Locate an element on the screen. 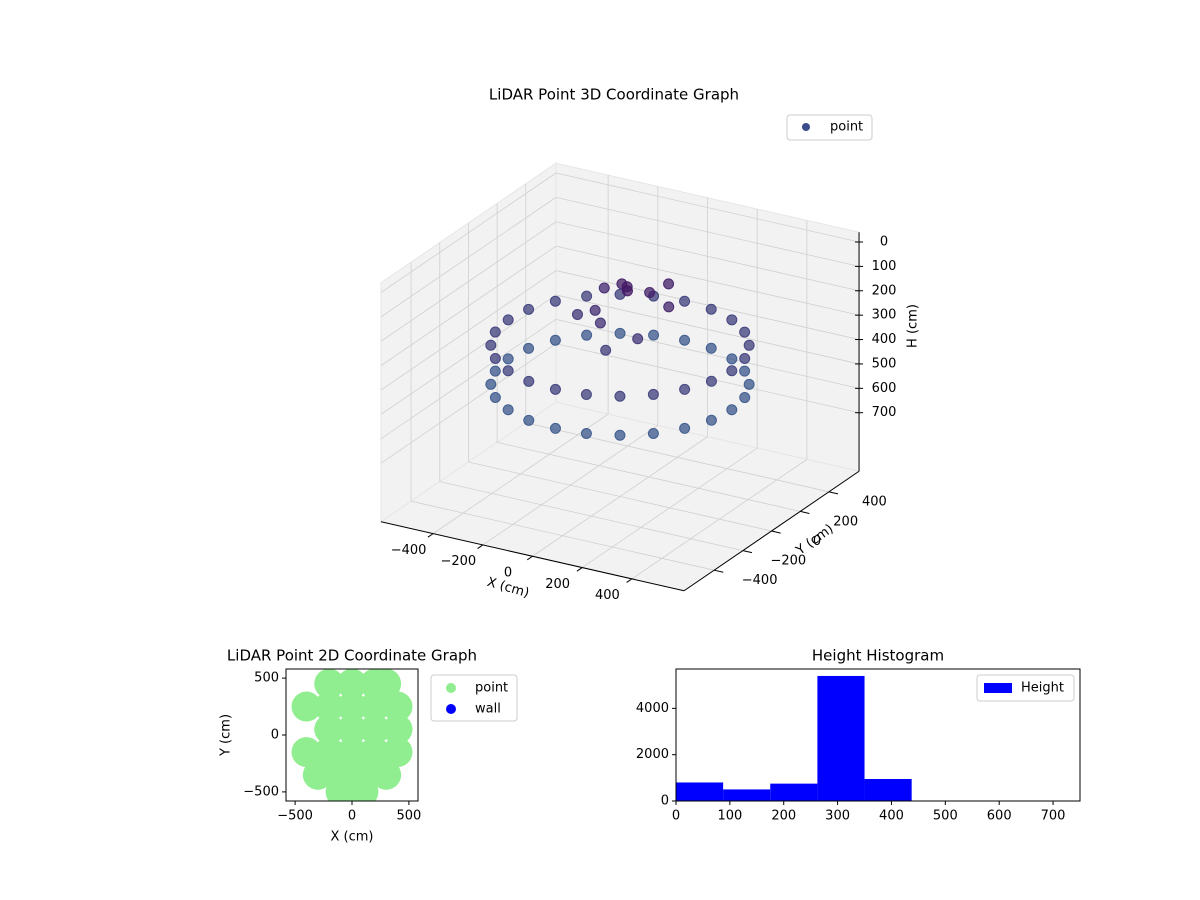  x-tick-label: 100 is located at coordinates (729, 816).